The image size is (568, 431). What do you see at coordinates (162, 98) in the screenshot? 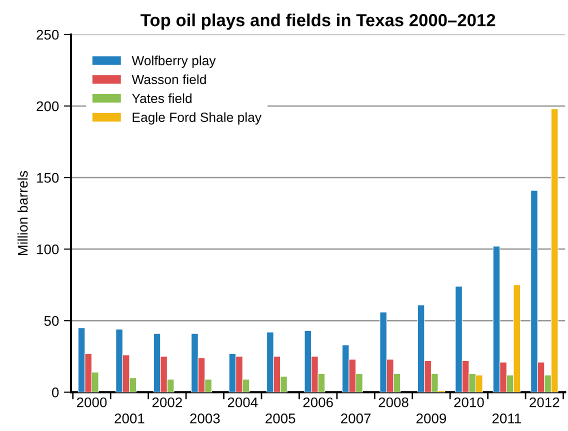
I see `legend-label: Yates field` at bounding box center [162, 98].